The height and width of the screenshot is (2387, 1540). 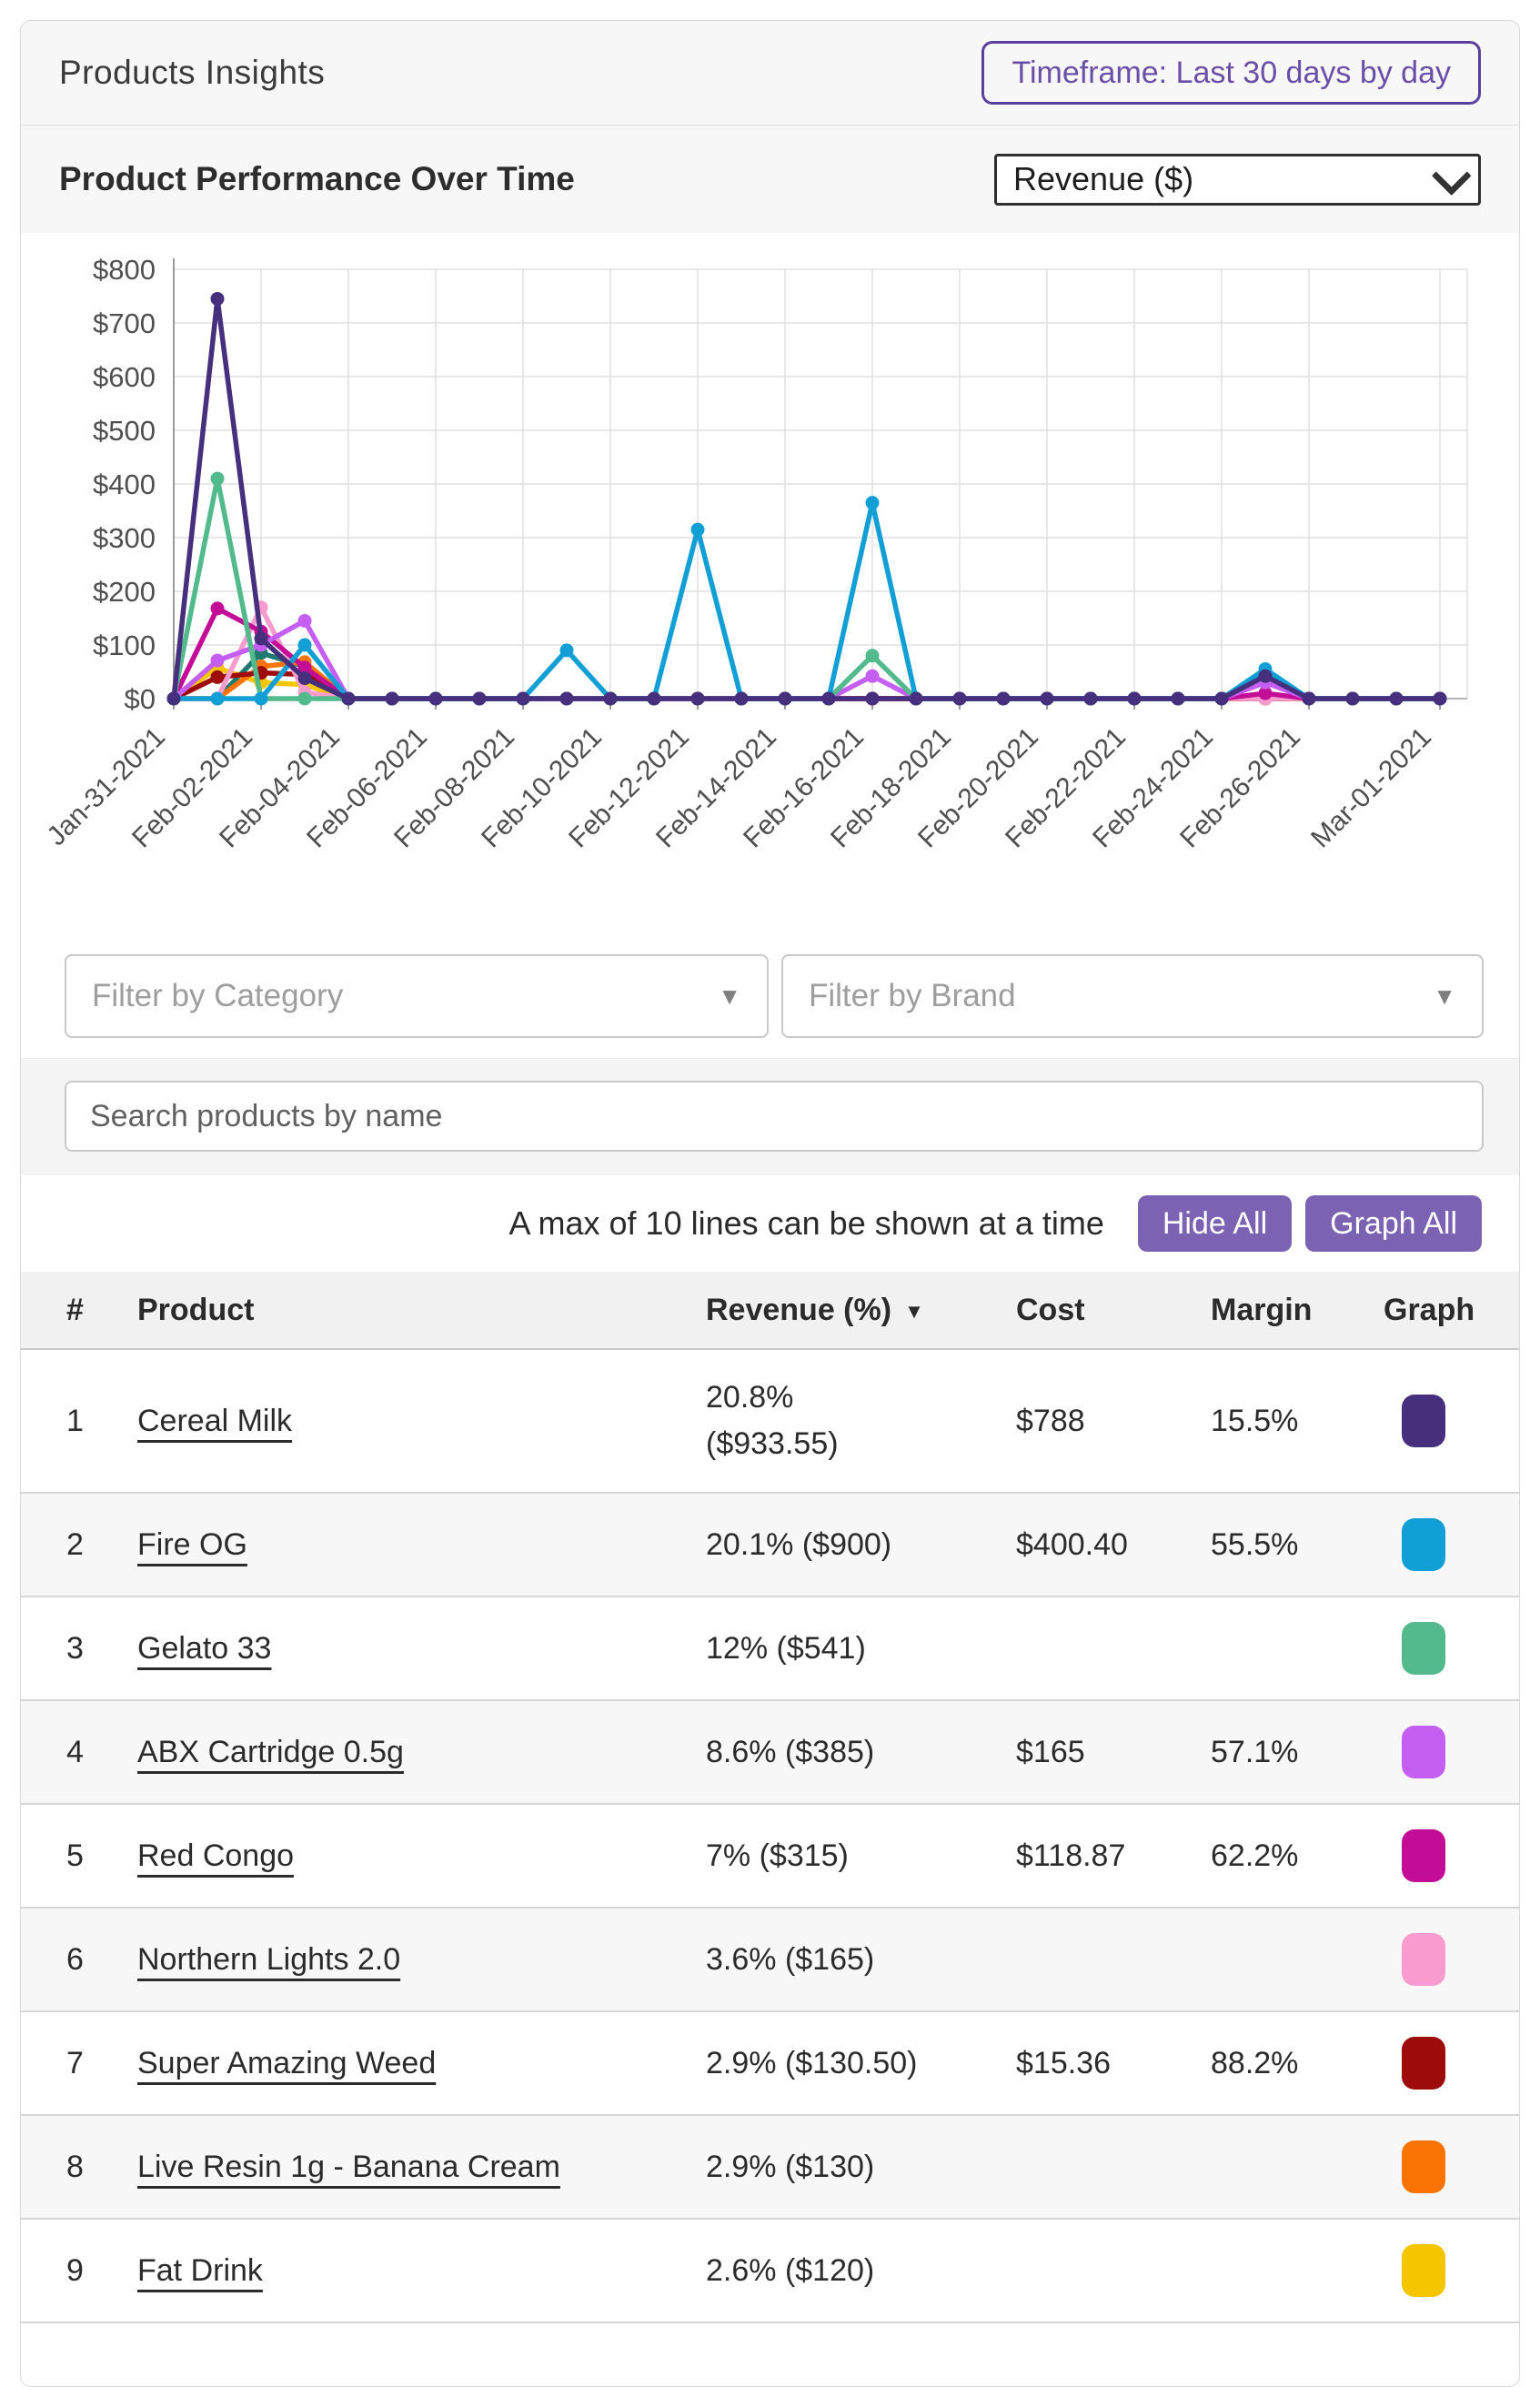 I want to click on revenue-cell: 20.8% ($933.55), so click(x=772, y=1420).